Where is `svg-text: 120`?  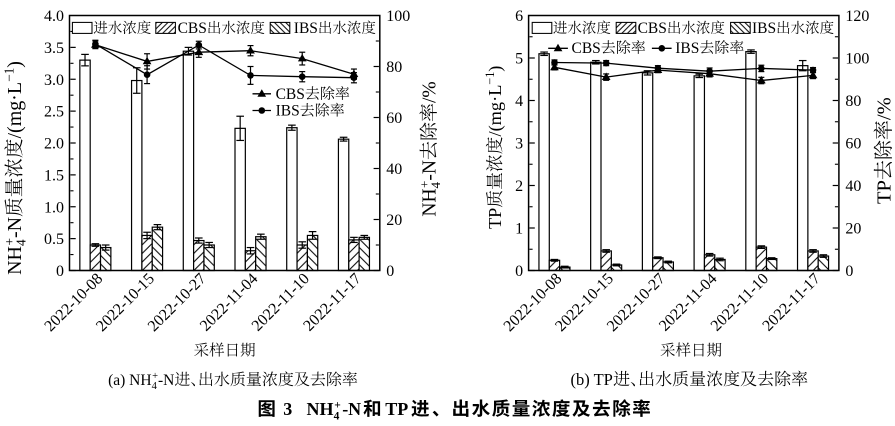
svg-text: 120 is located at coordinates (857, 16).